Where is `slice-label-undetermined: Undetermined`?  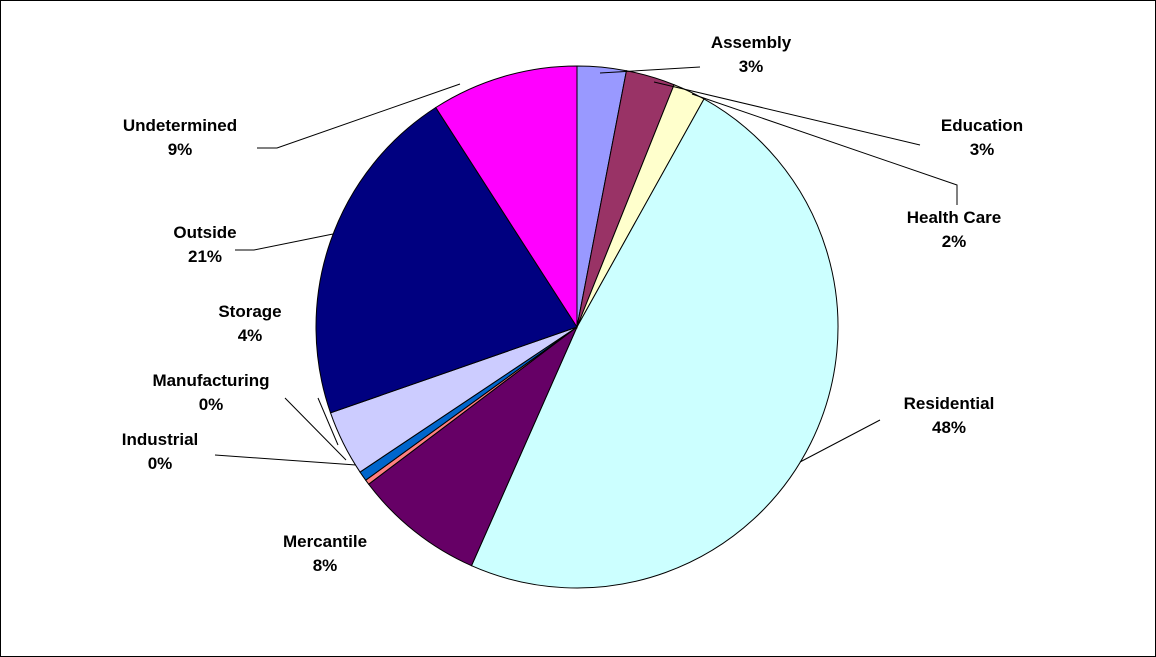 slice-label-undetermined: Undetermined is located at coordinates (180, 125).